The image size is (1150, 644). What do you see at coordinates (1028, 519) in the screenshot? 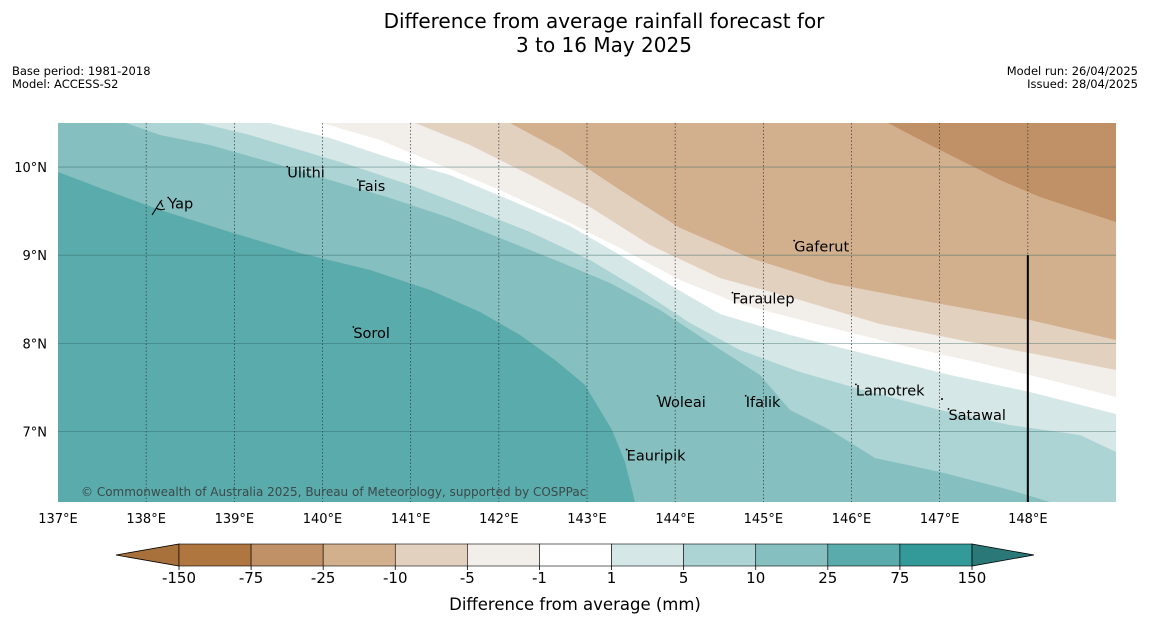
I see `longitude-label: 148°E` at bounding box center [1028, 519].